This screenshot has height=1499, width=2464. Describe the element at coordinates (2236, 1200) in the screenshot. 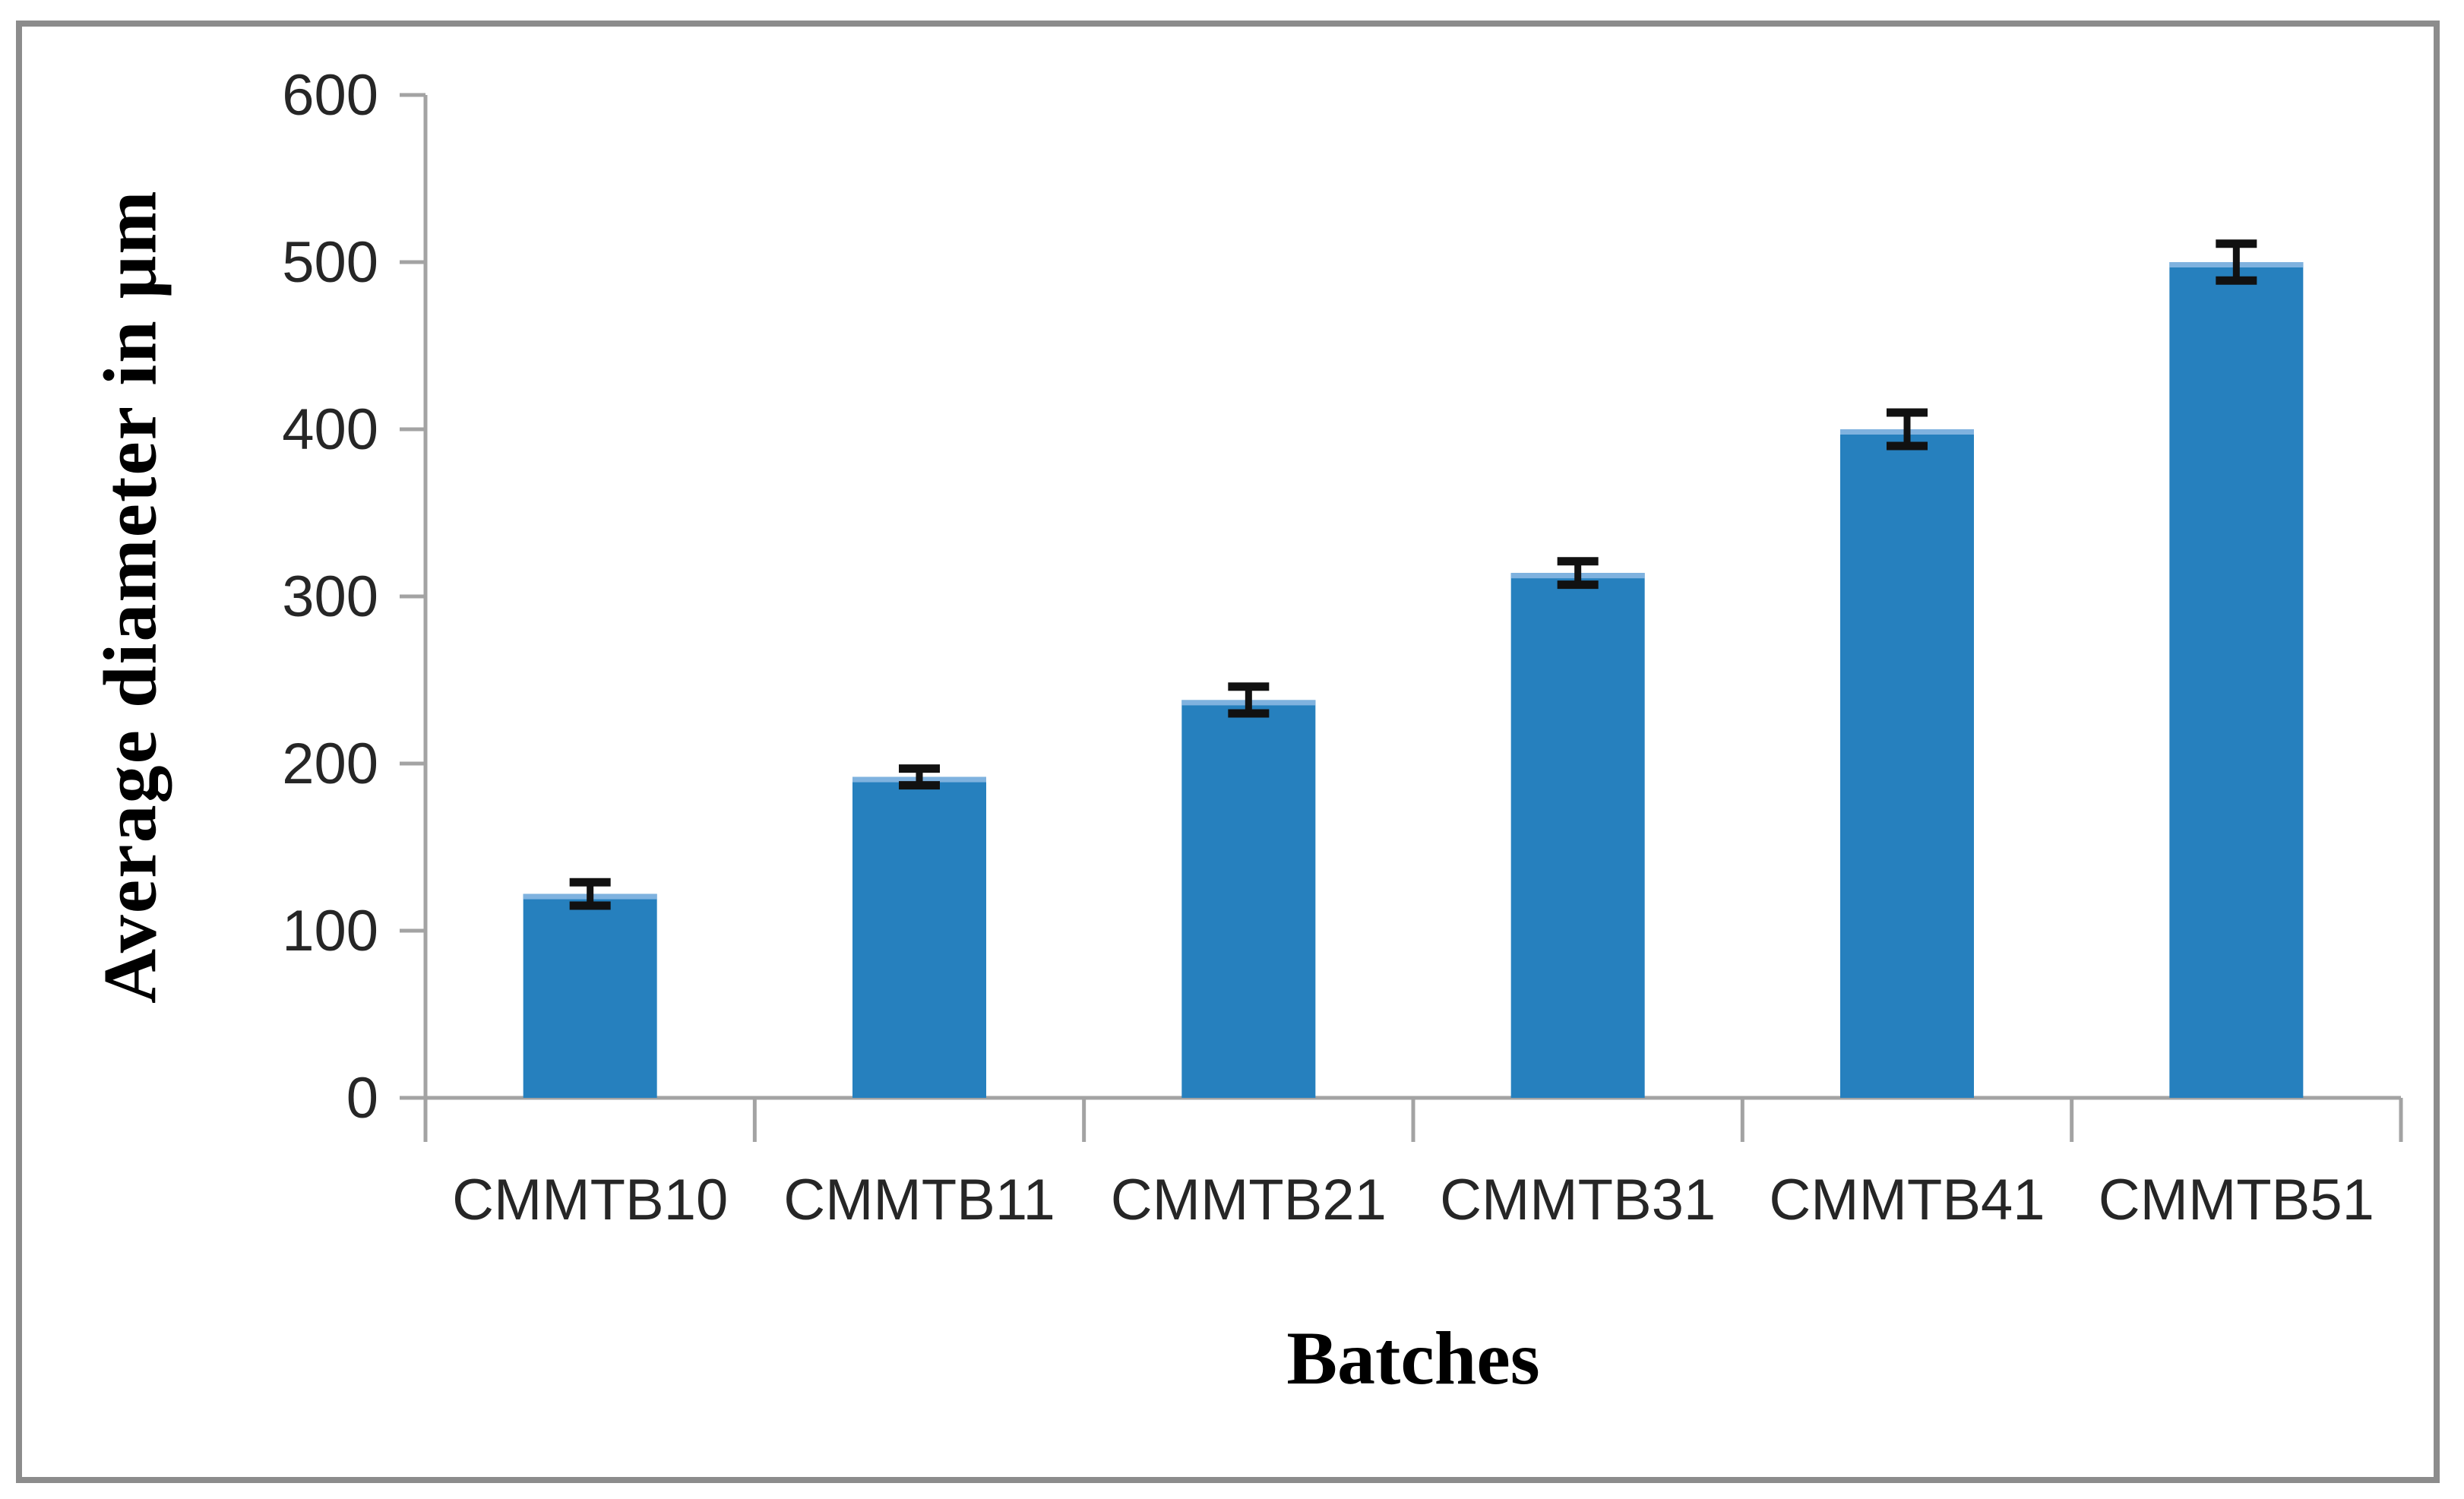

I see `x-category-label: CMMTB51` at that location.